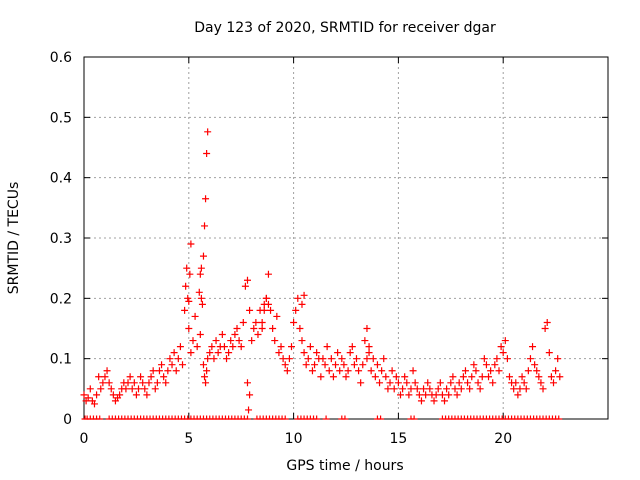 The width and height of the screenshot is (640, 480). Describe the element at coordinates (14, 238) in the screenshot. I see `y-axis-label: SRMTID / TECUs` at that location.